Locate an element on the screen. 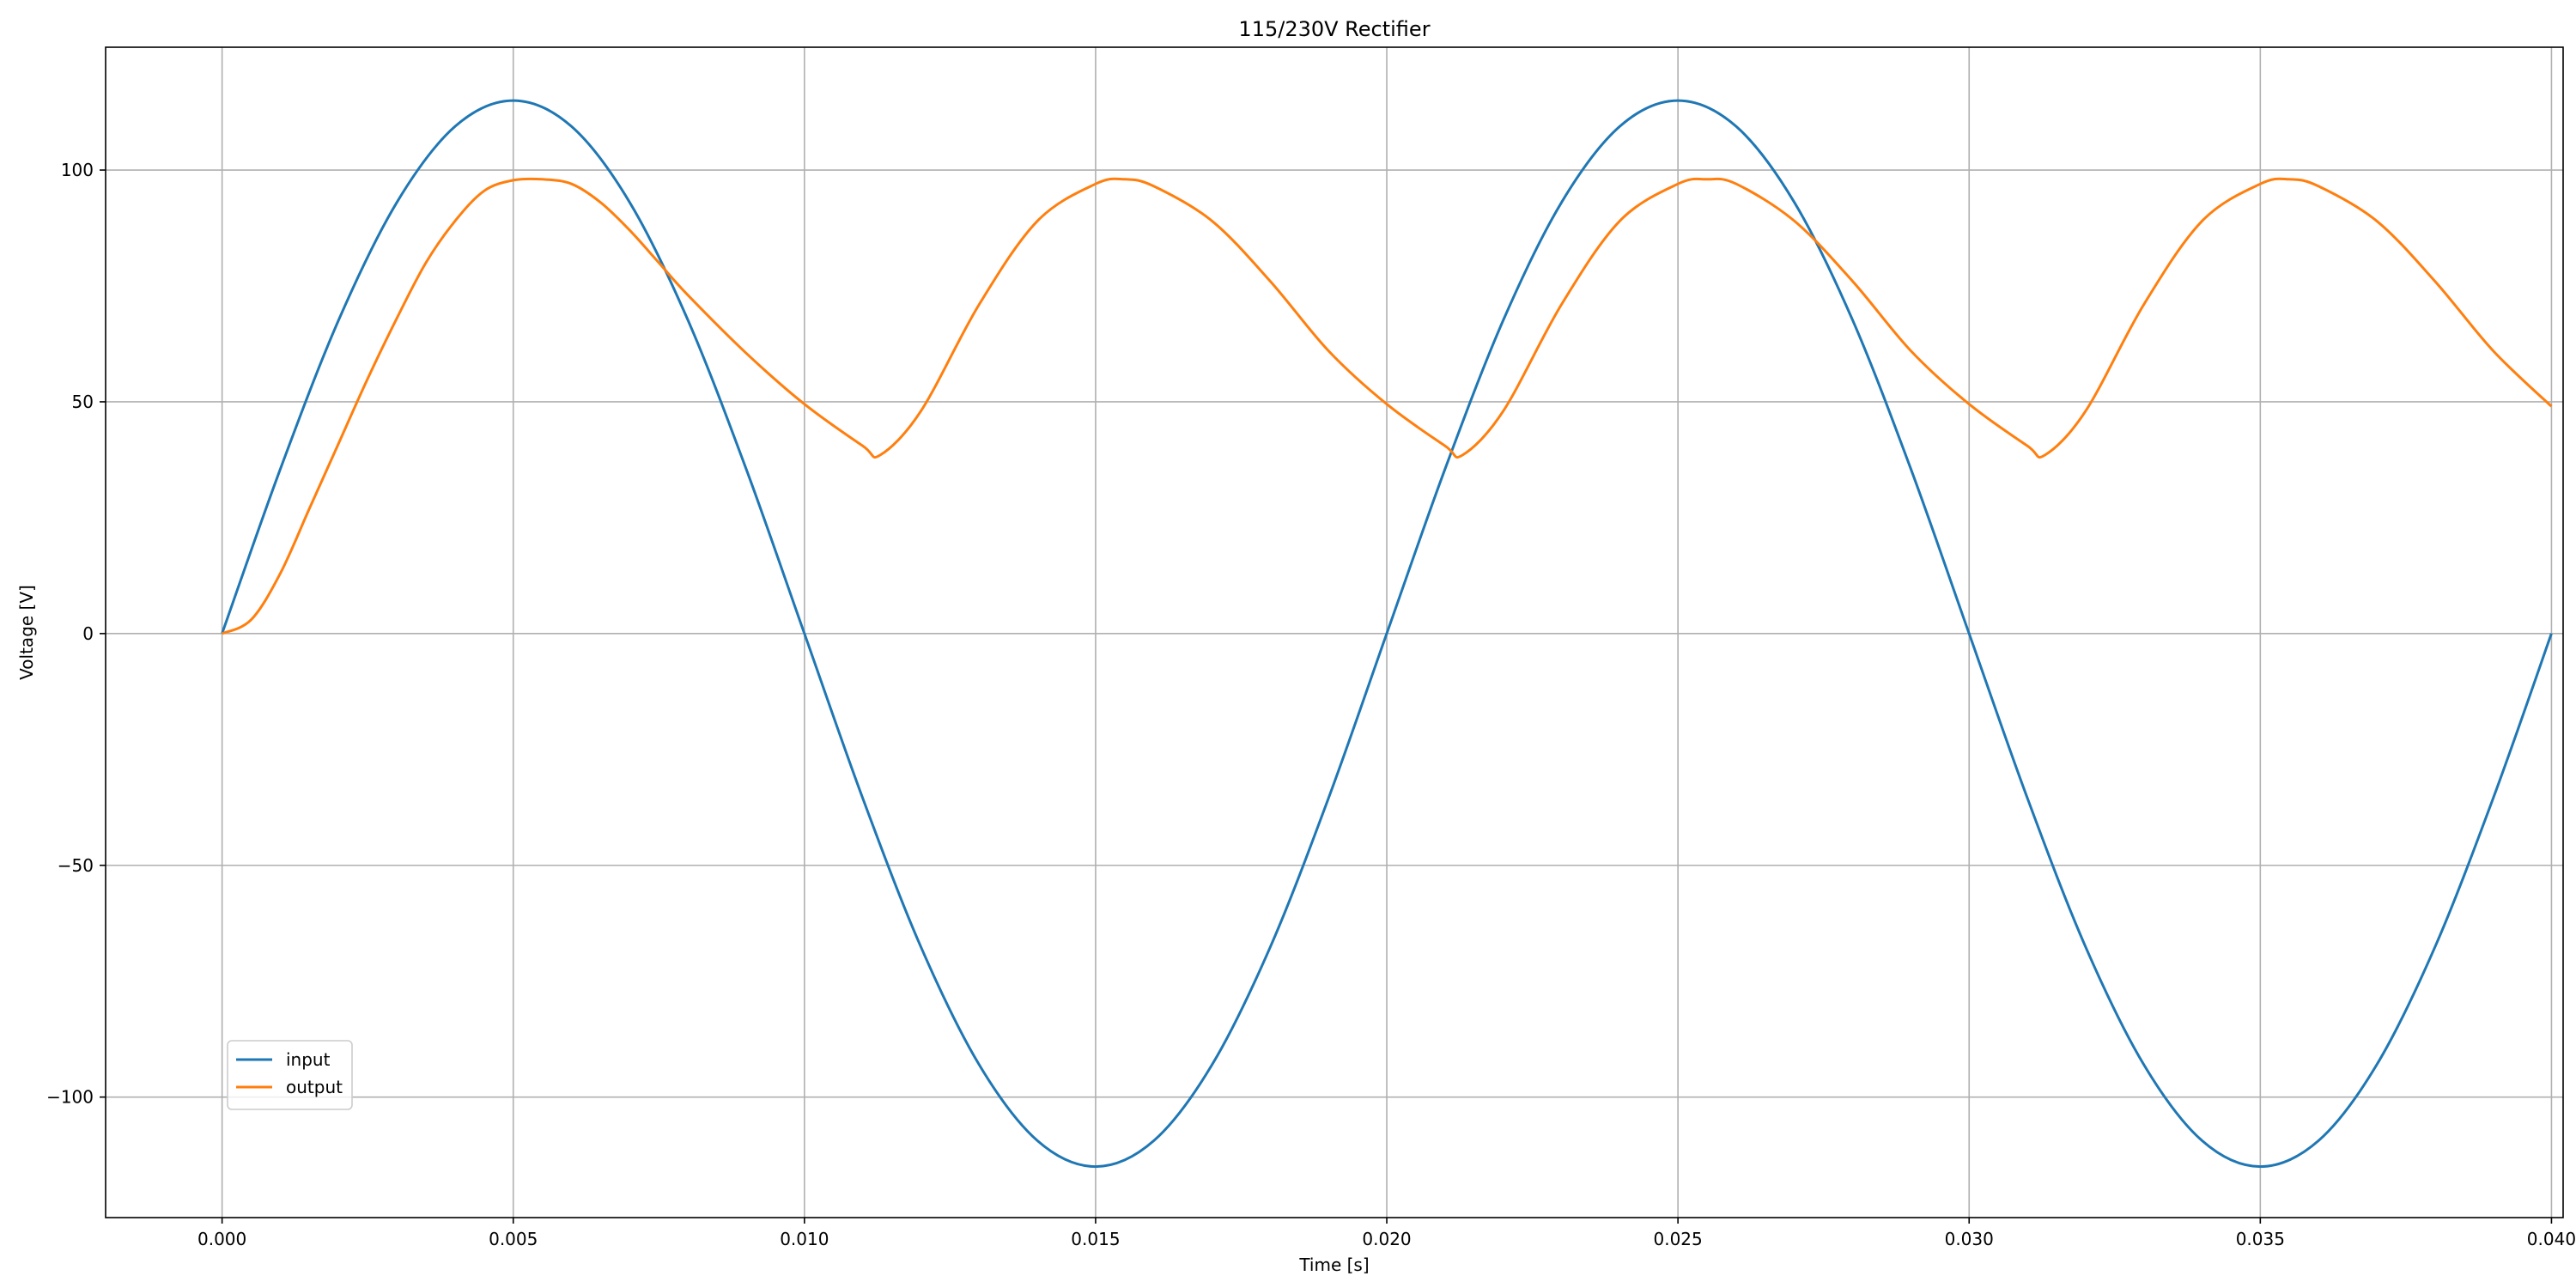 This screenshot has width=2576, height=1288. y-tick-label: 50 is located at coordinates (83, 402).